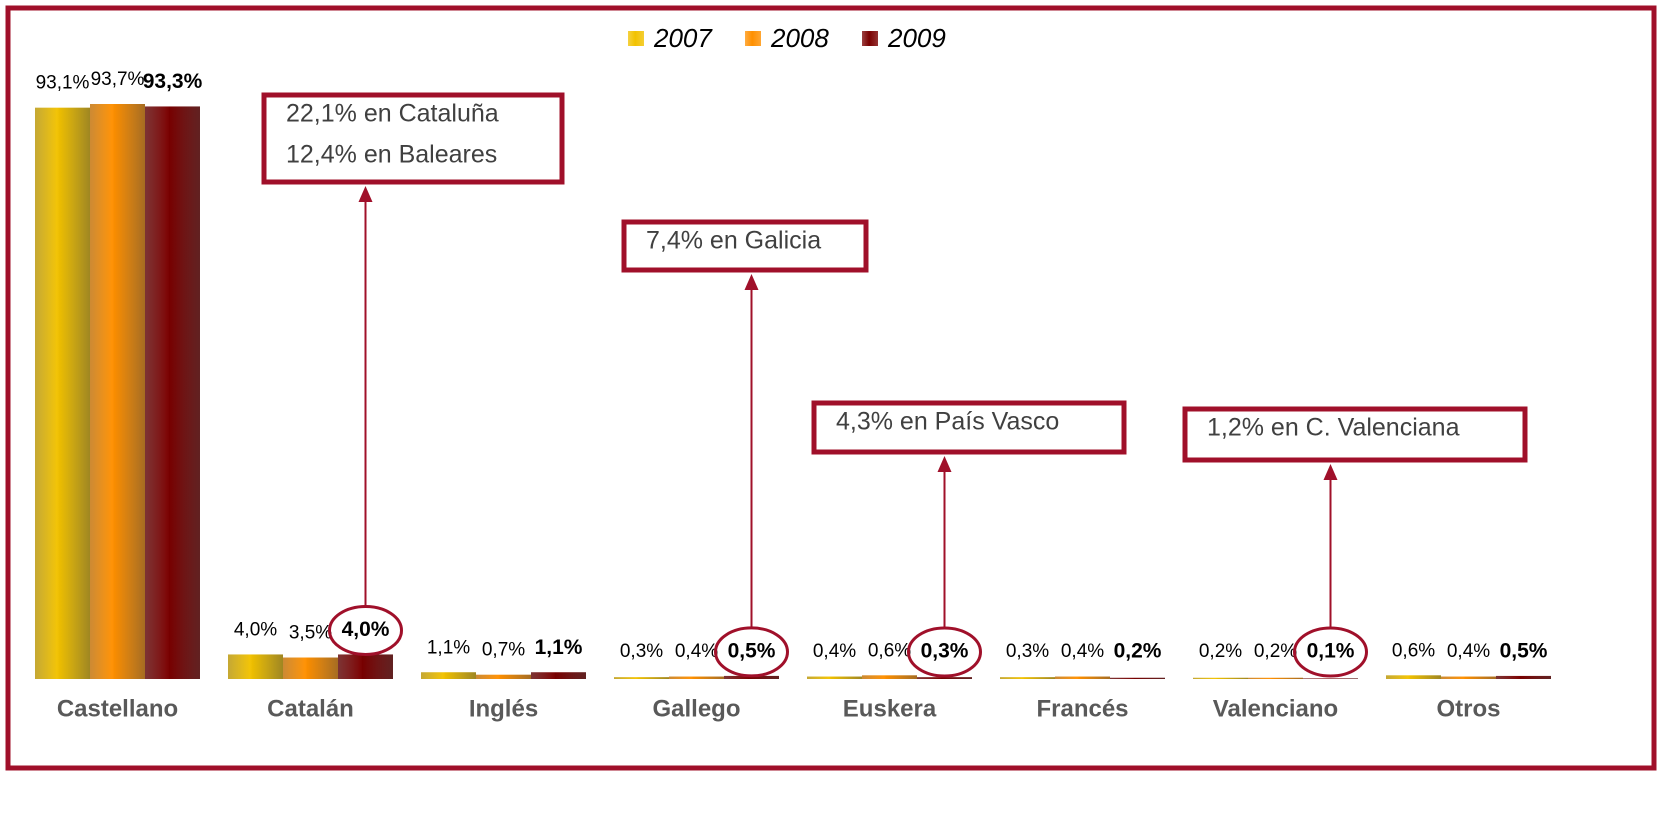 The height and width of the screenshot is (813, 1659). What do you see at coordinates (117, 708) in the screenshot?
I see `category-label: Castellano` at bounding box center [117, 708].